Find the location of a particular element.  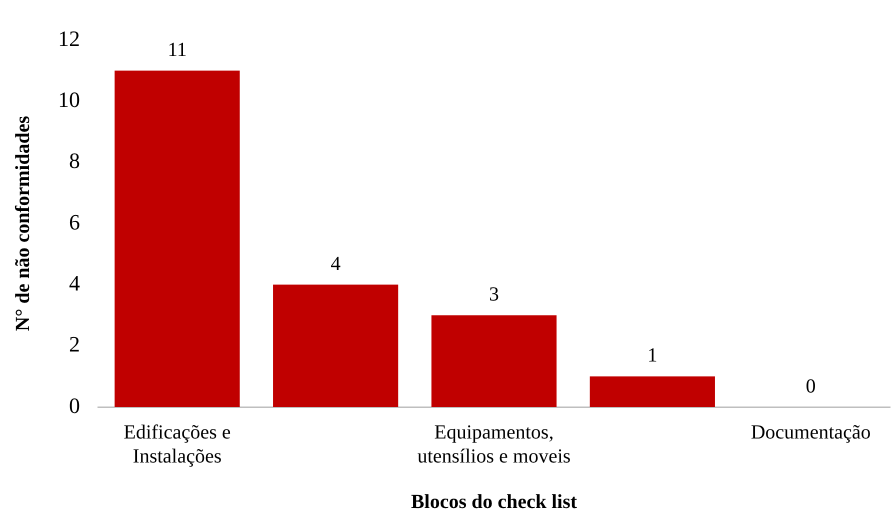

y-tick-label: 2 is located at coordinates (74, 344).